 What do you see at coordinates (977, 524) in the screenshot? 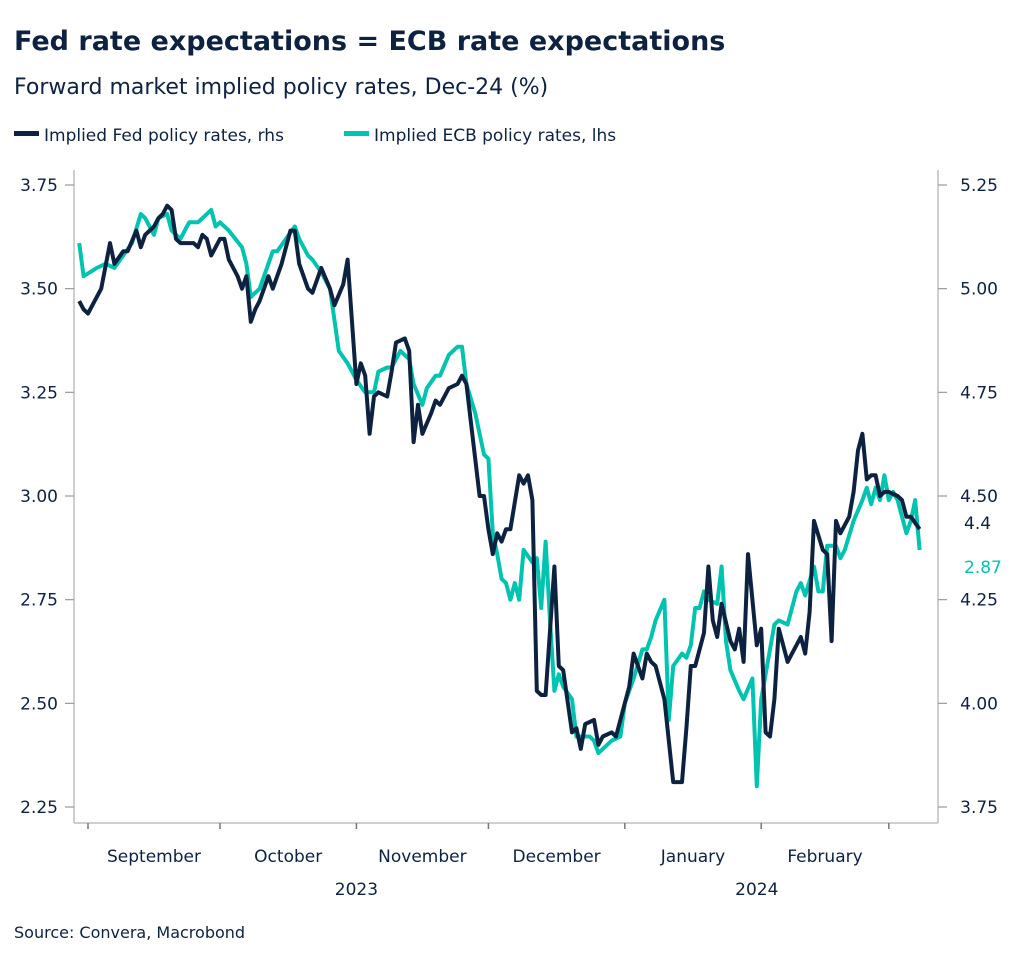
I see `end-label-fed: 4.4` at bounding box center [977, 524].